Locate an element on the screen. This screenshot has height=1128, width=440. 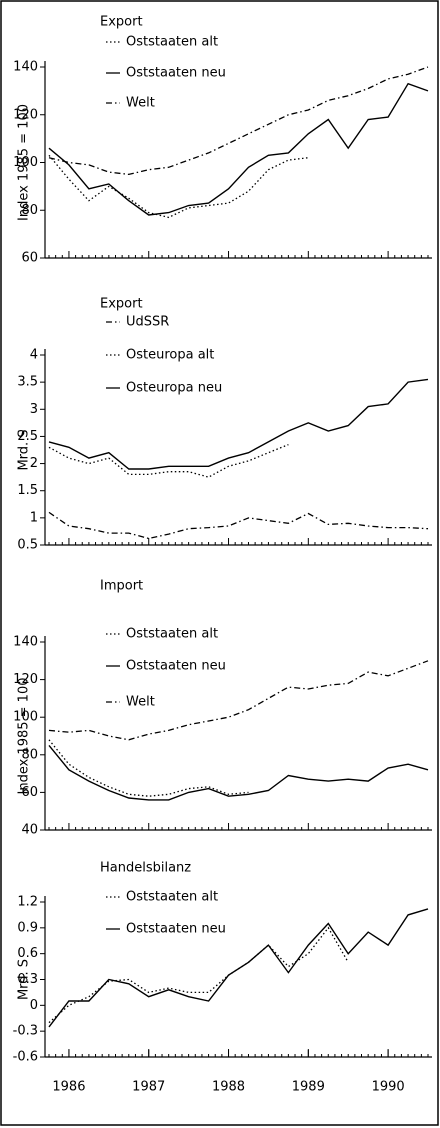
chart-title: Import is located at coordinates (121, 586).